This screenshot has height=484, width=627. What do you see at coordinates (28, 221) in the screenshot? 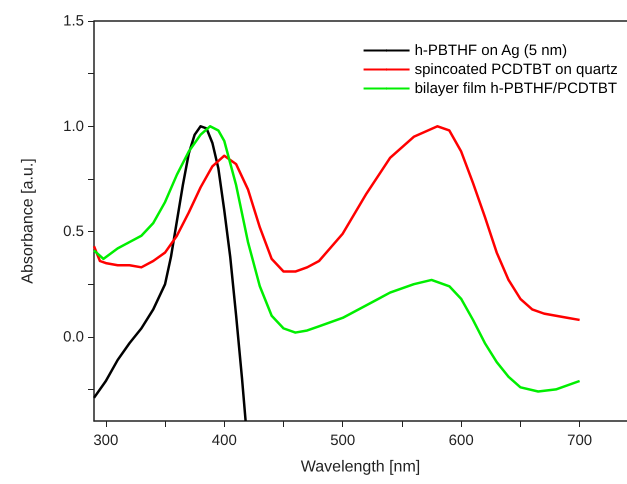
I see `y-axis-title: Absorbance [a.u.]` at bounding box center [28, 221].